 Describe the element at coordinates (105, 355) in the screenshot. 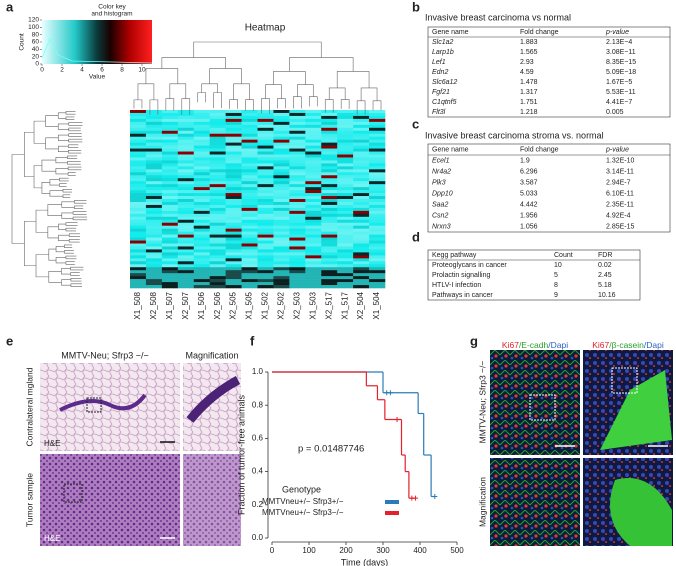

I see `panel-heading: MMTV-Neu; Sfrp3 −/−` at that location.